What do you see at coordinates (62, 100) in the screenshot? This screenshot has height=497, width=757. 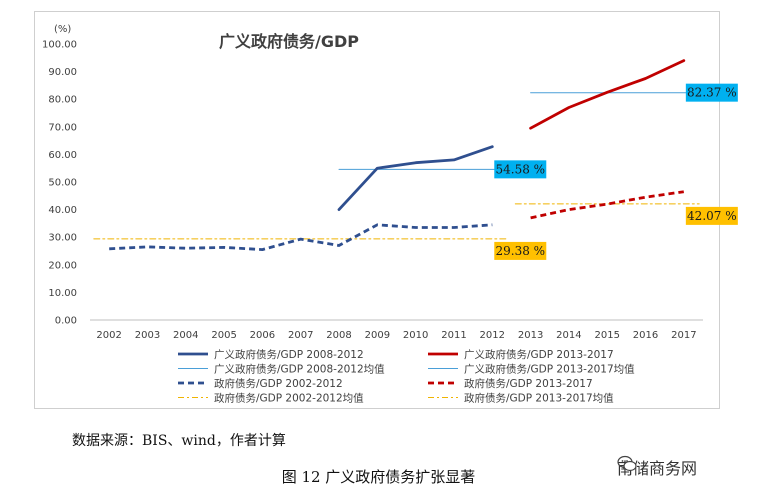 I see `y-tick-label: 80.00` at bounding box center [62, 100].